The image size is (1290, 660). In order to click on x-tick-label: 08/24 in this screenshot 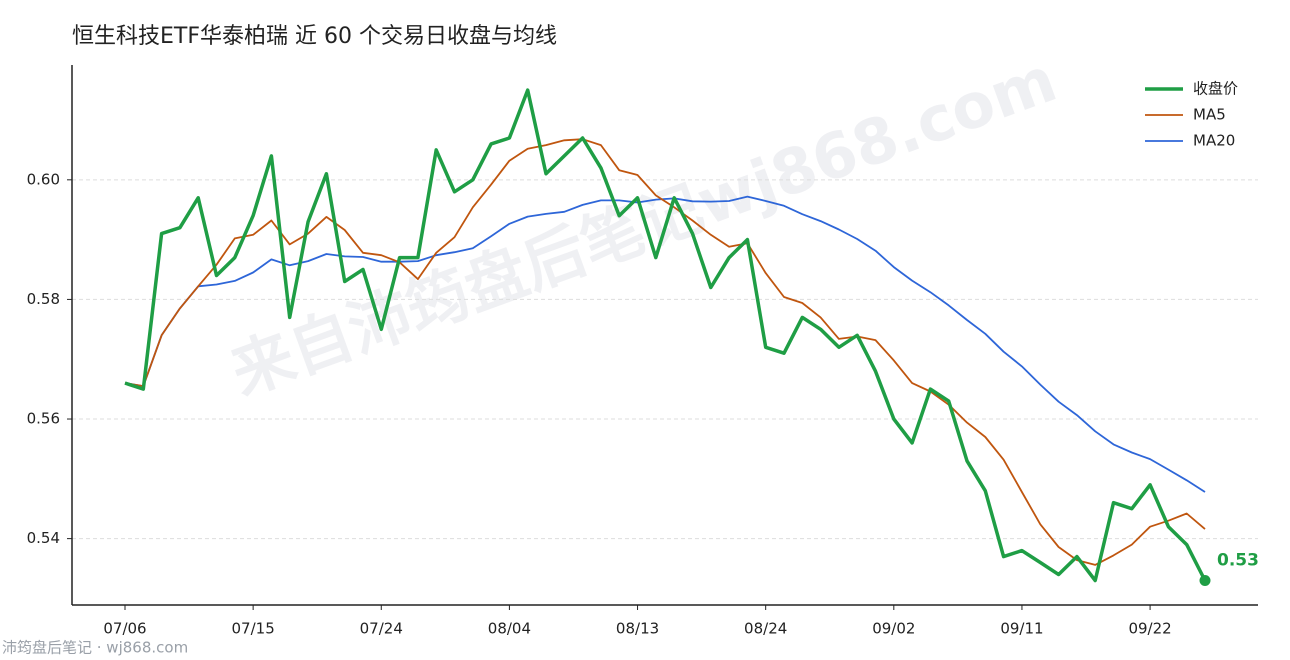, I will do `click(765, 629)`.